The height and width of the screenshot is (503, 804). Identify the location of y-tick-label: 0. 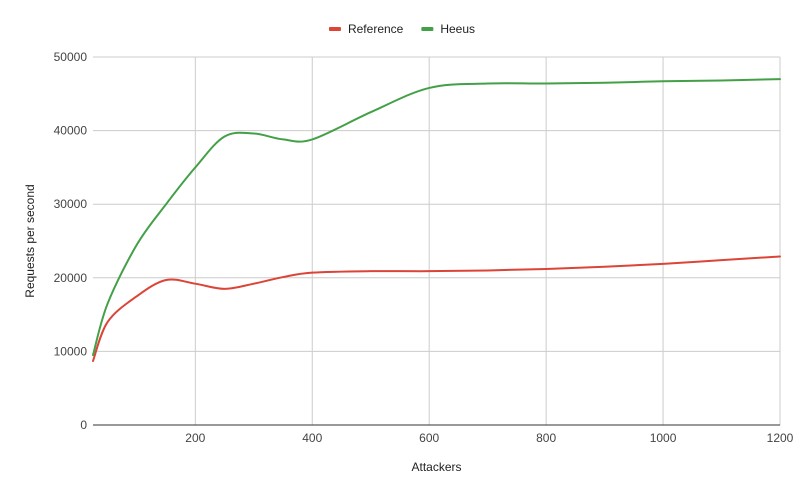
(83, 425).